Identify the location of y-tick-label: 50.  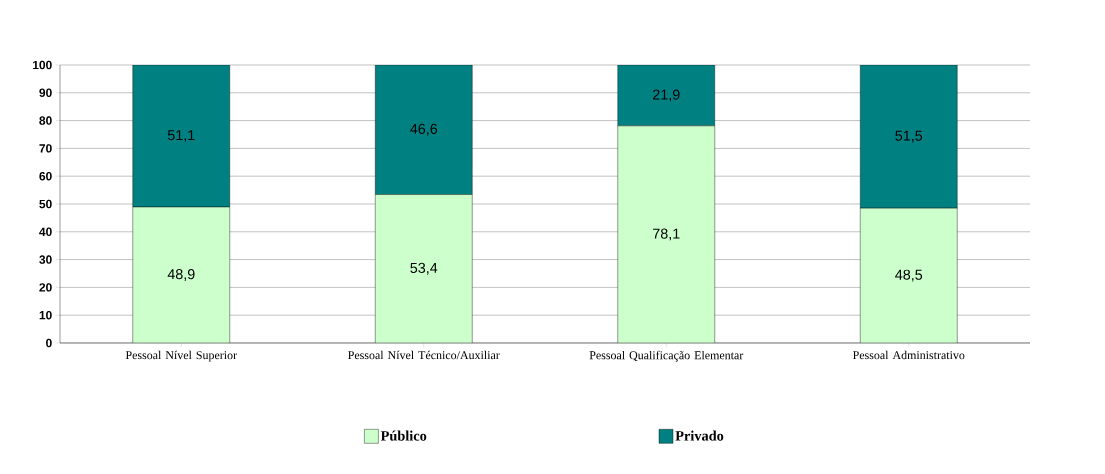
(45, 204).